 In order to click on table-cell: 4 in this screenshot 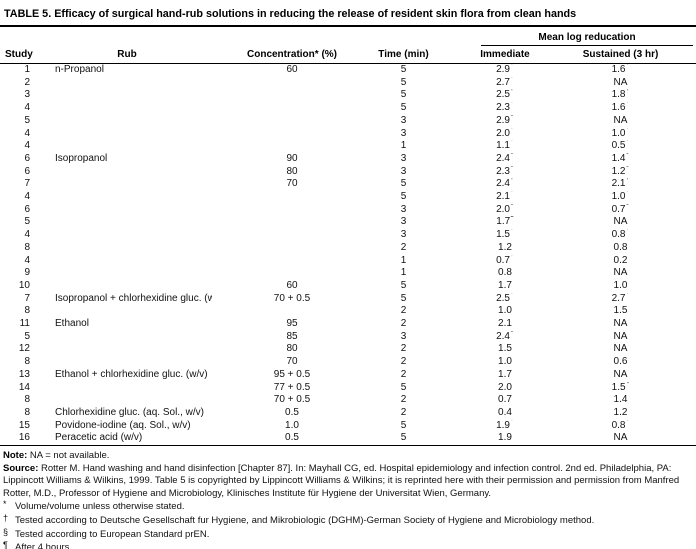, I will do `click(27, 146)`.